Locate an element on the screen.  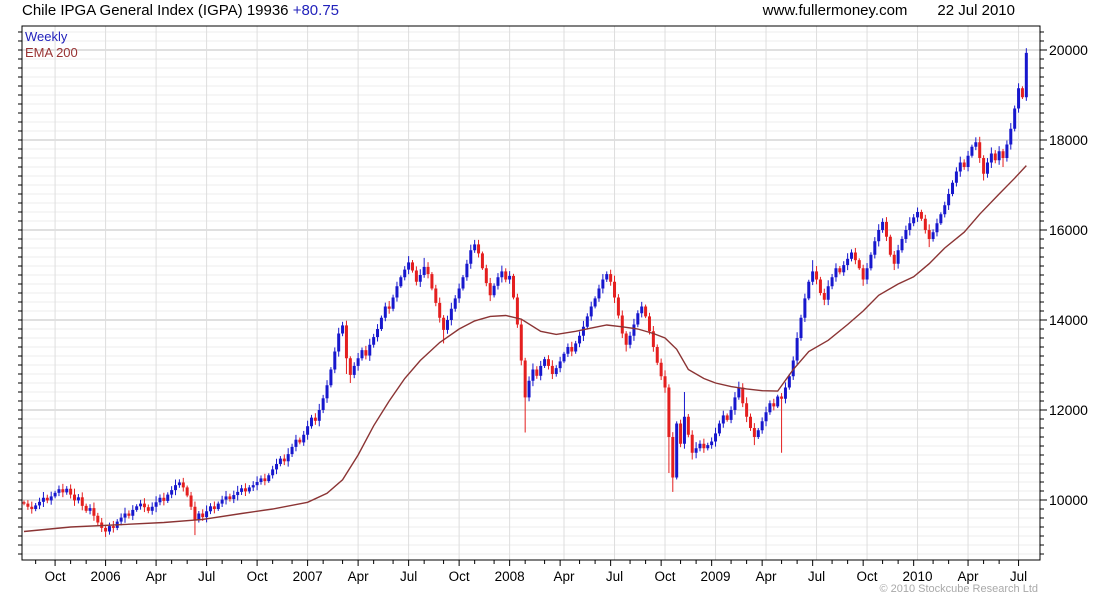
site-url: www.fullermoney.com is located at coordinates (835, 10).